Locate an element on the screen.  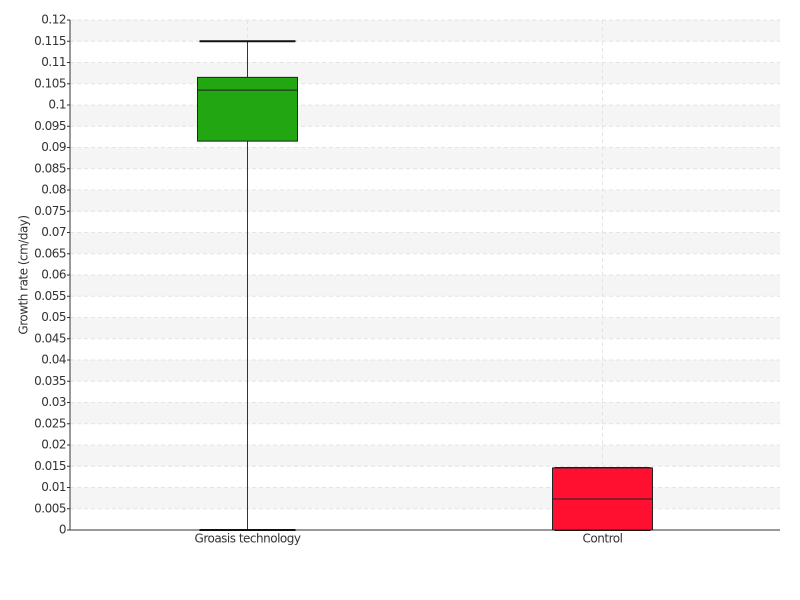
y-tick-label: 0.065 is located at coordinates (50, 253).